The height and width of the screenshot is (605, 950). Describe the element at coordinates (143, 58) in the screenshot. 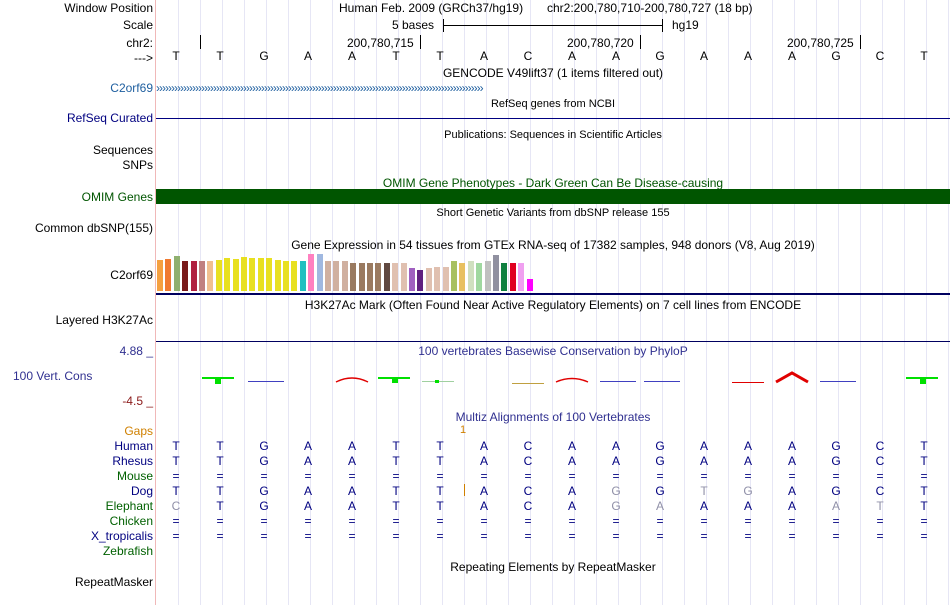

I see `strand-label: --->` at that location.